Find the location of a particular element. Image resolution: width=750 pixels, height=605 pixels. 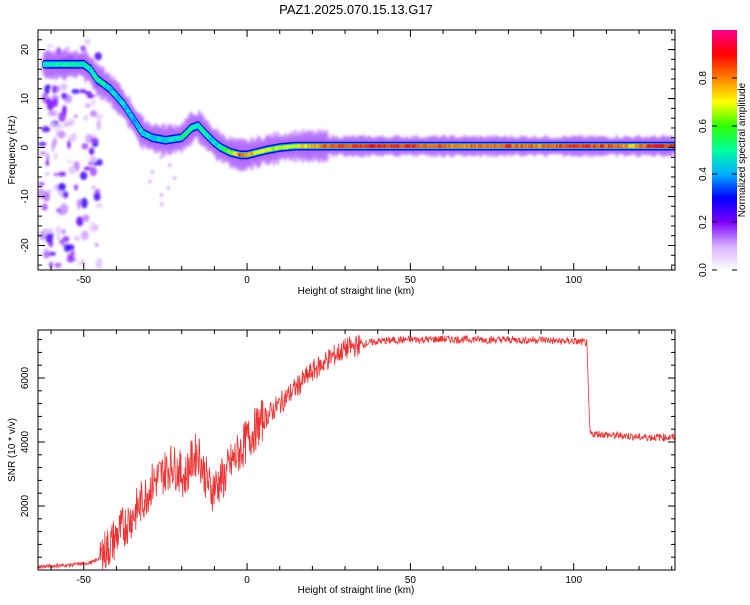

spectrogram-ytick-label: -10 is located at coordinates (25, 196).